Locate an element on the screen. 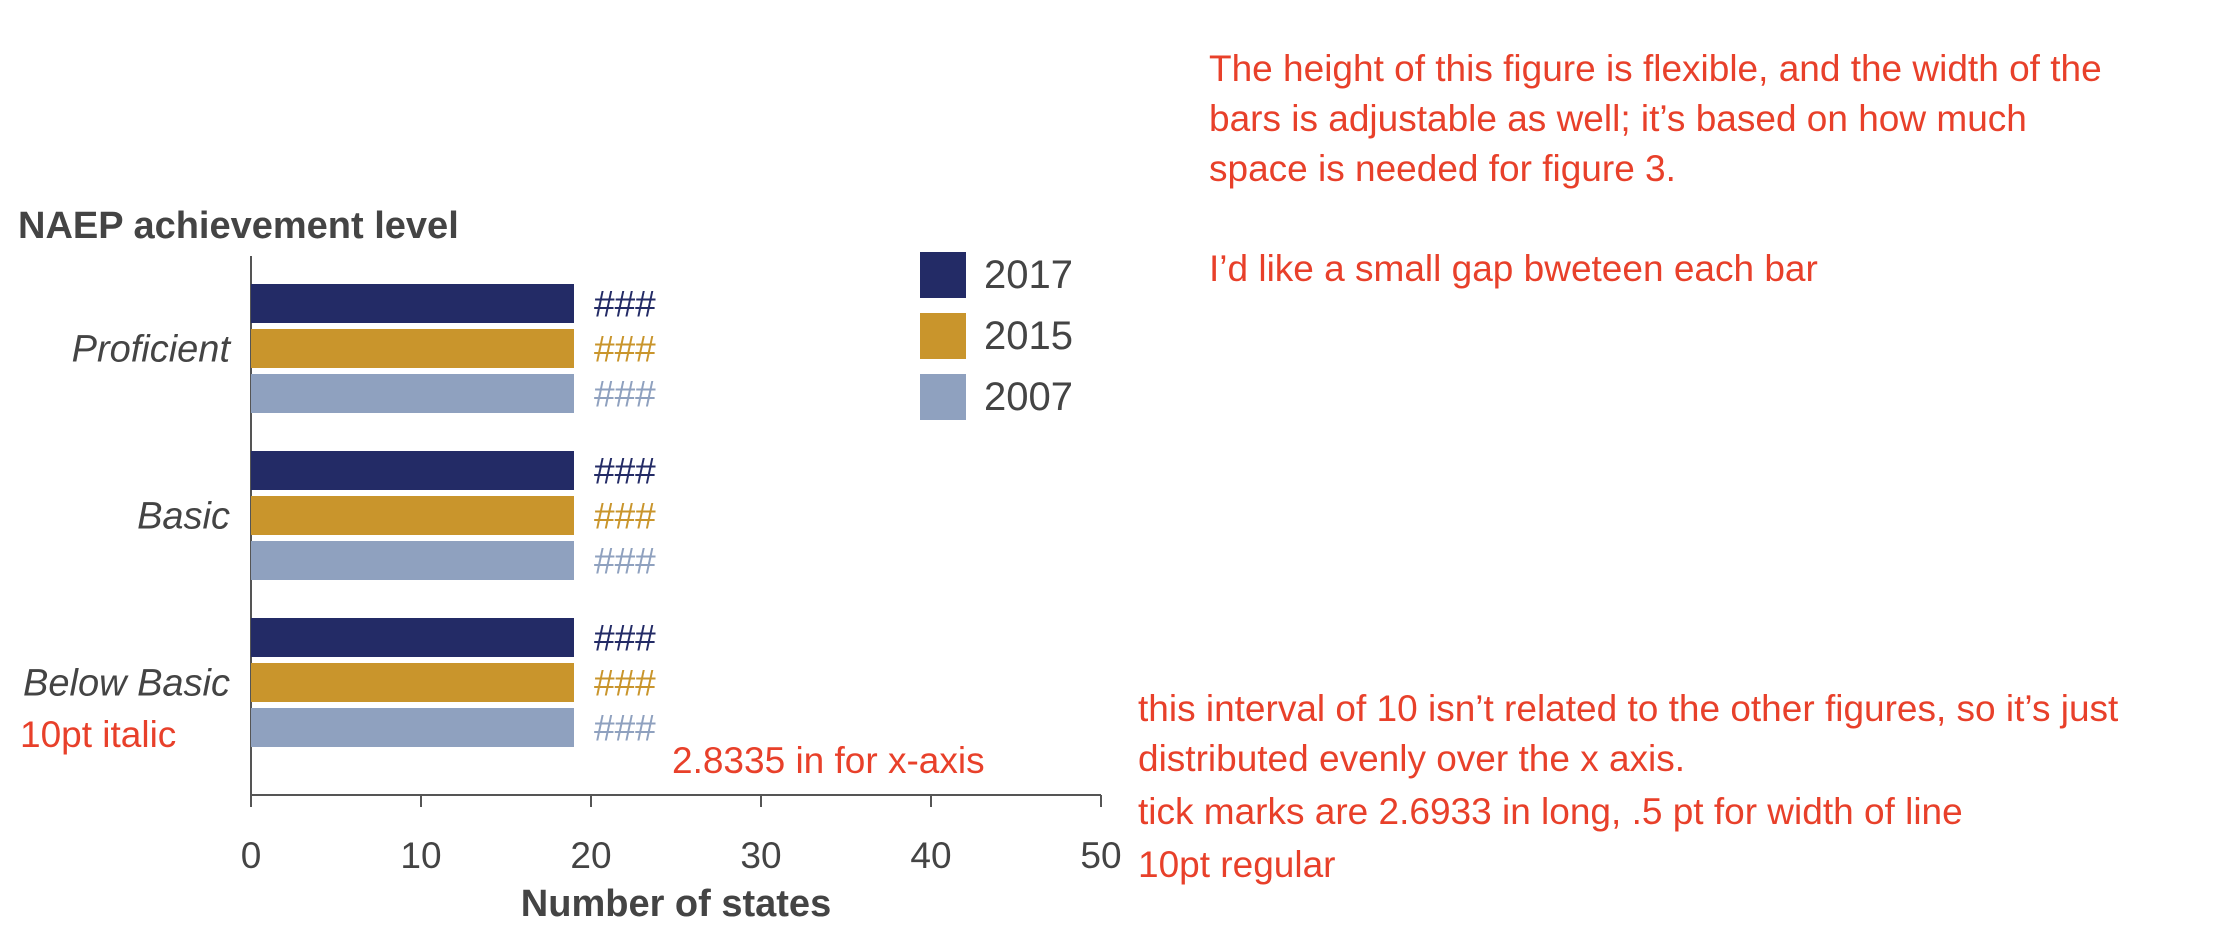  category-label: Proficient is located at coordinates (152, 350).